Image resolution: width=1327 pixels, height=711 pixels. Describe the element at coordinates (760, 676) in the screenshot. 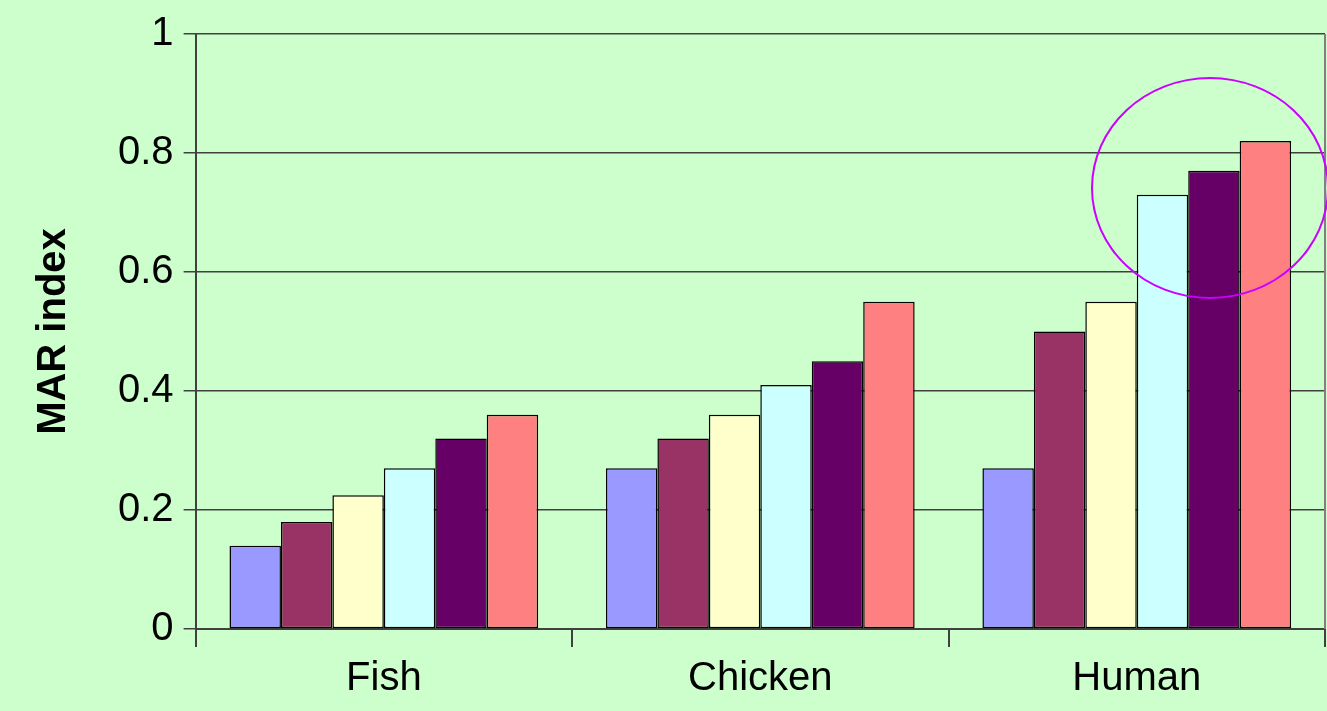

I see `x-tick-label: Chicken` at that location.